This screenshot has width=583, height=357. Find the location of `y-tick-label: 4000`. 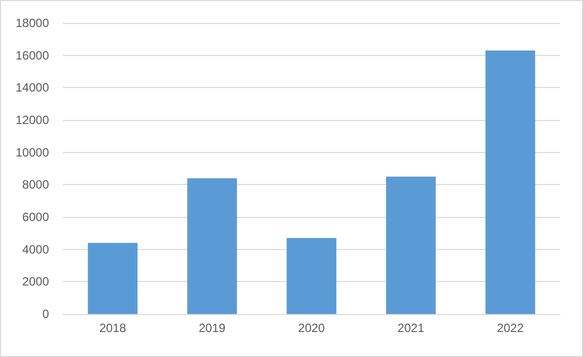

y-tick-label: 4000 is located at coordinates (36, 249).